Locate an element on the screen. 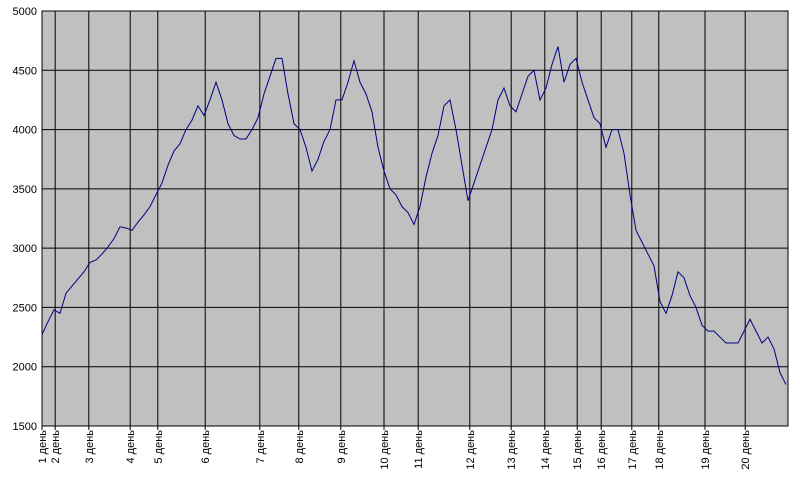 Image resolution: width=800 pixels, height=481 pixels. y-tick-label: 3000 is located at coordinates (25, 249).